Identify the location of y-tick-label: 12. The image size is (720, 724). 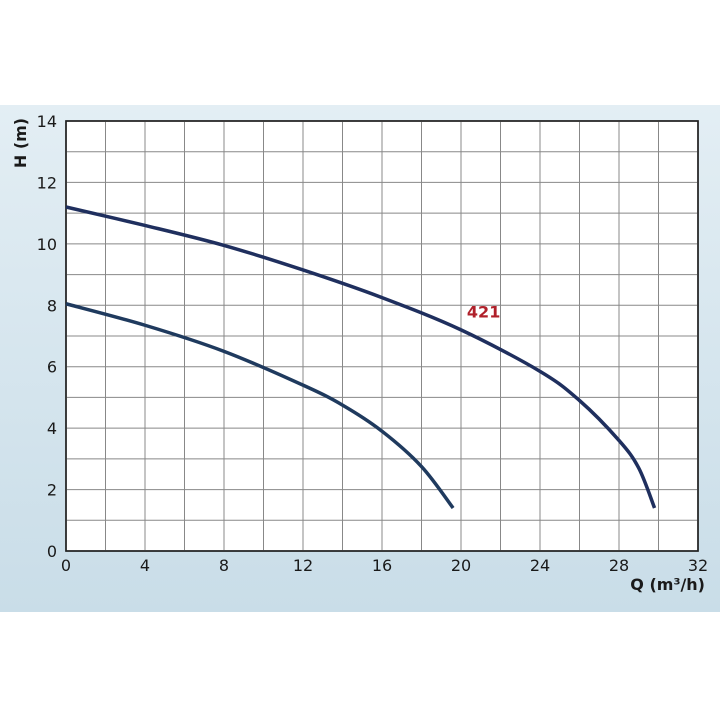
(47, 182).